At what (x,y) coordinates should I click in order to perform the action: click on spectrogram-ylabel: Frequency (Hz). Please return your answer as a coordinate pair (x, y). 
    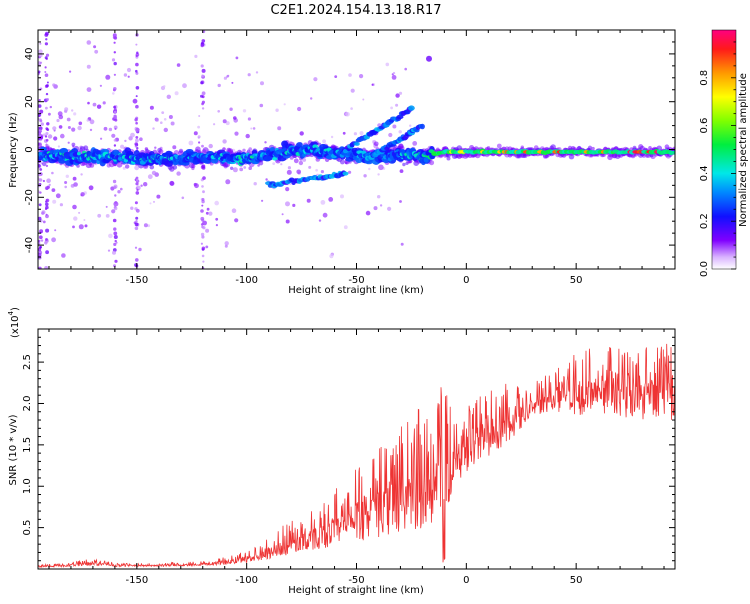
    Looking at the image, I should click on (13, 150).